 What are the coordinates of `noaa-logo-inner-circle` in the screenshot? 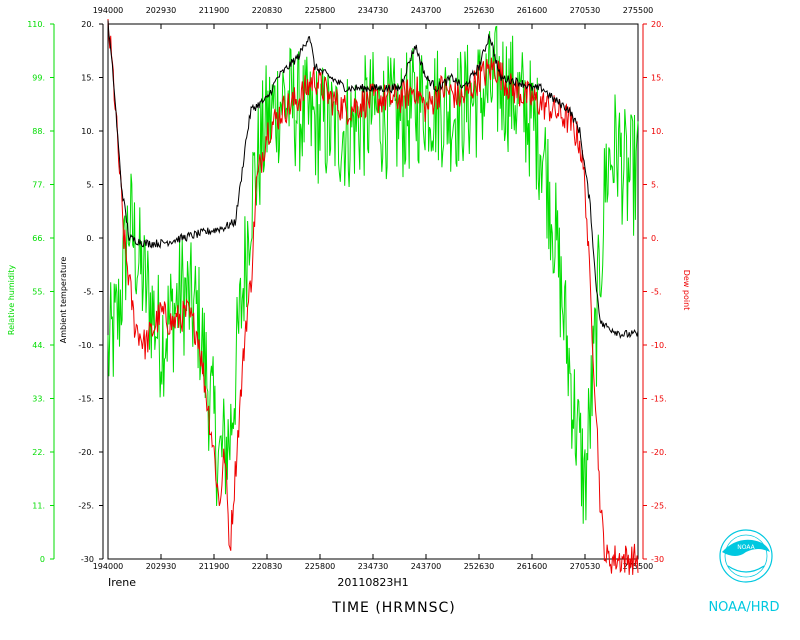 It's located at (746, 556).